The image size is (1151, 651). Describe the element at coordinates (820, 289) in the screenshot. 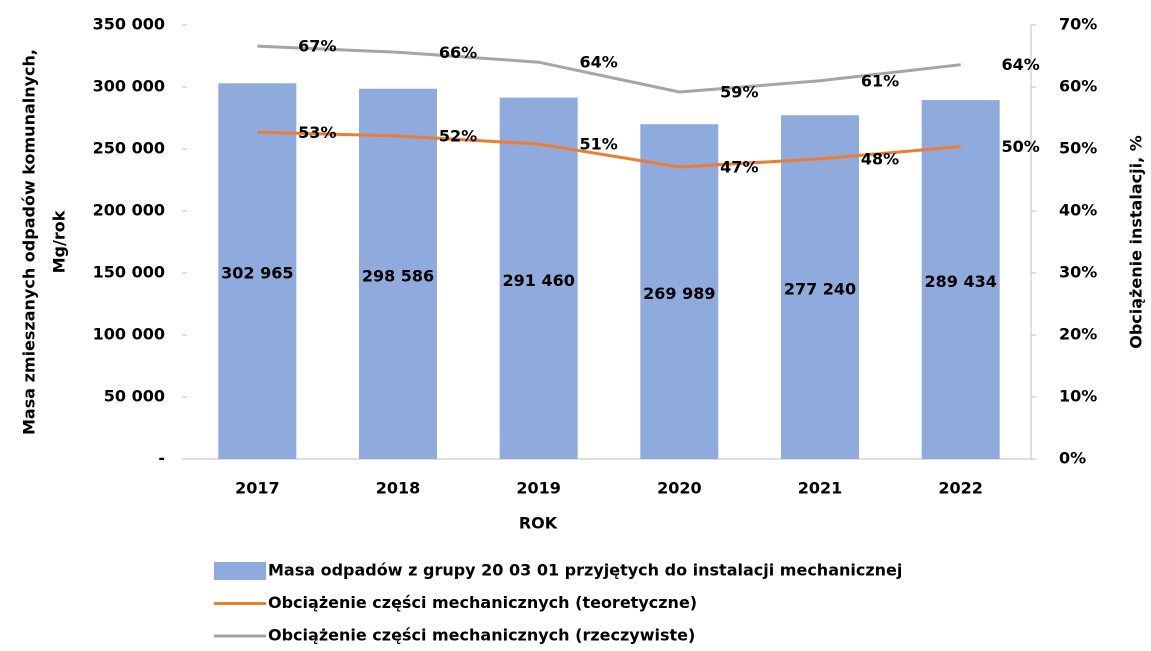

I see `bar-value-label: 277 240` at that location.